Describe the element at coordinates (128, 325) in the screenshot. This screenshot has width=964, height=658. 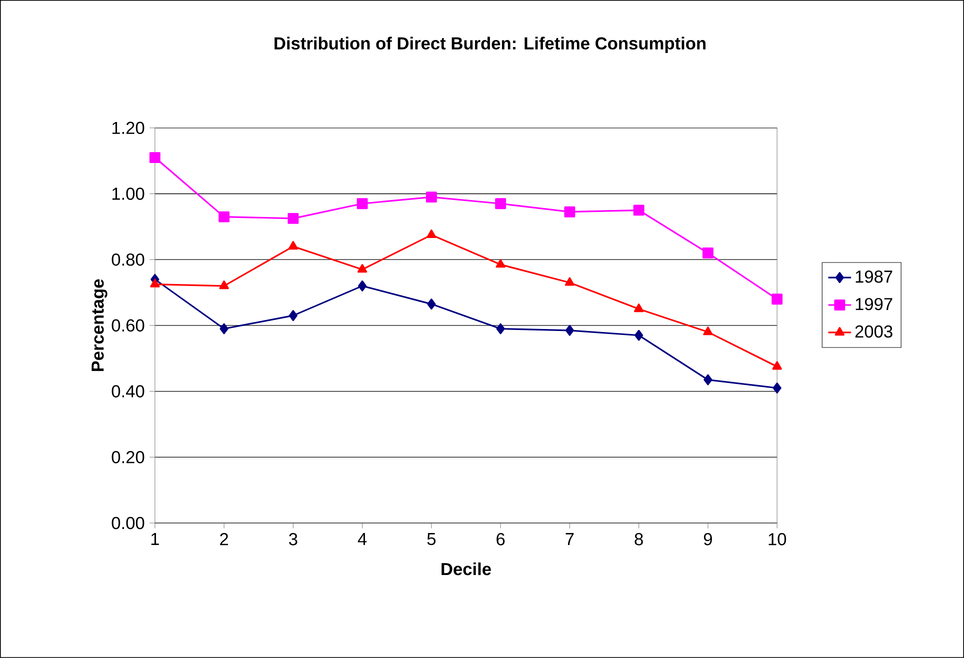
I see `y-tick-label: 0.60` at that location.